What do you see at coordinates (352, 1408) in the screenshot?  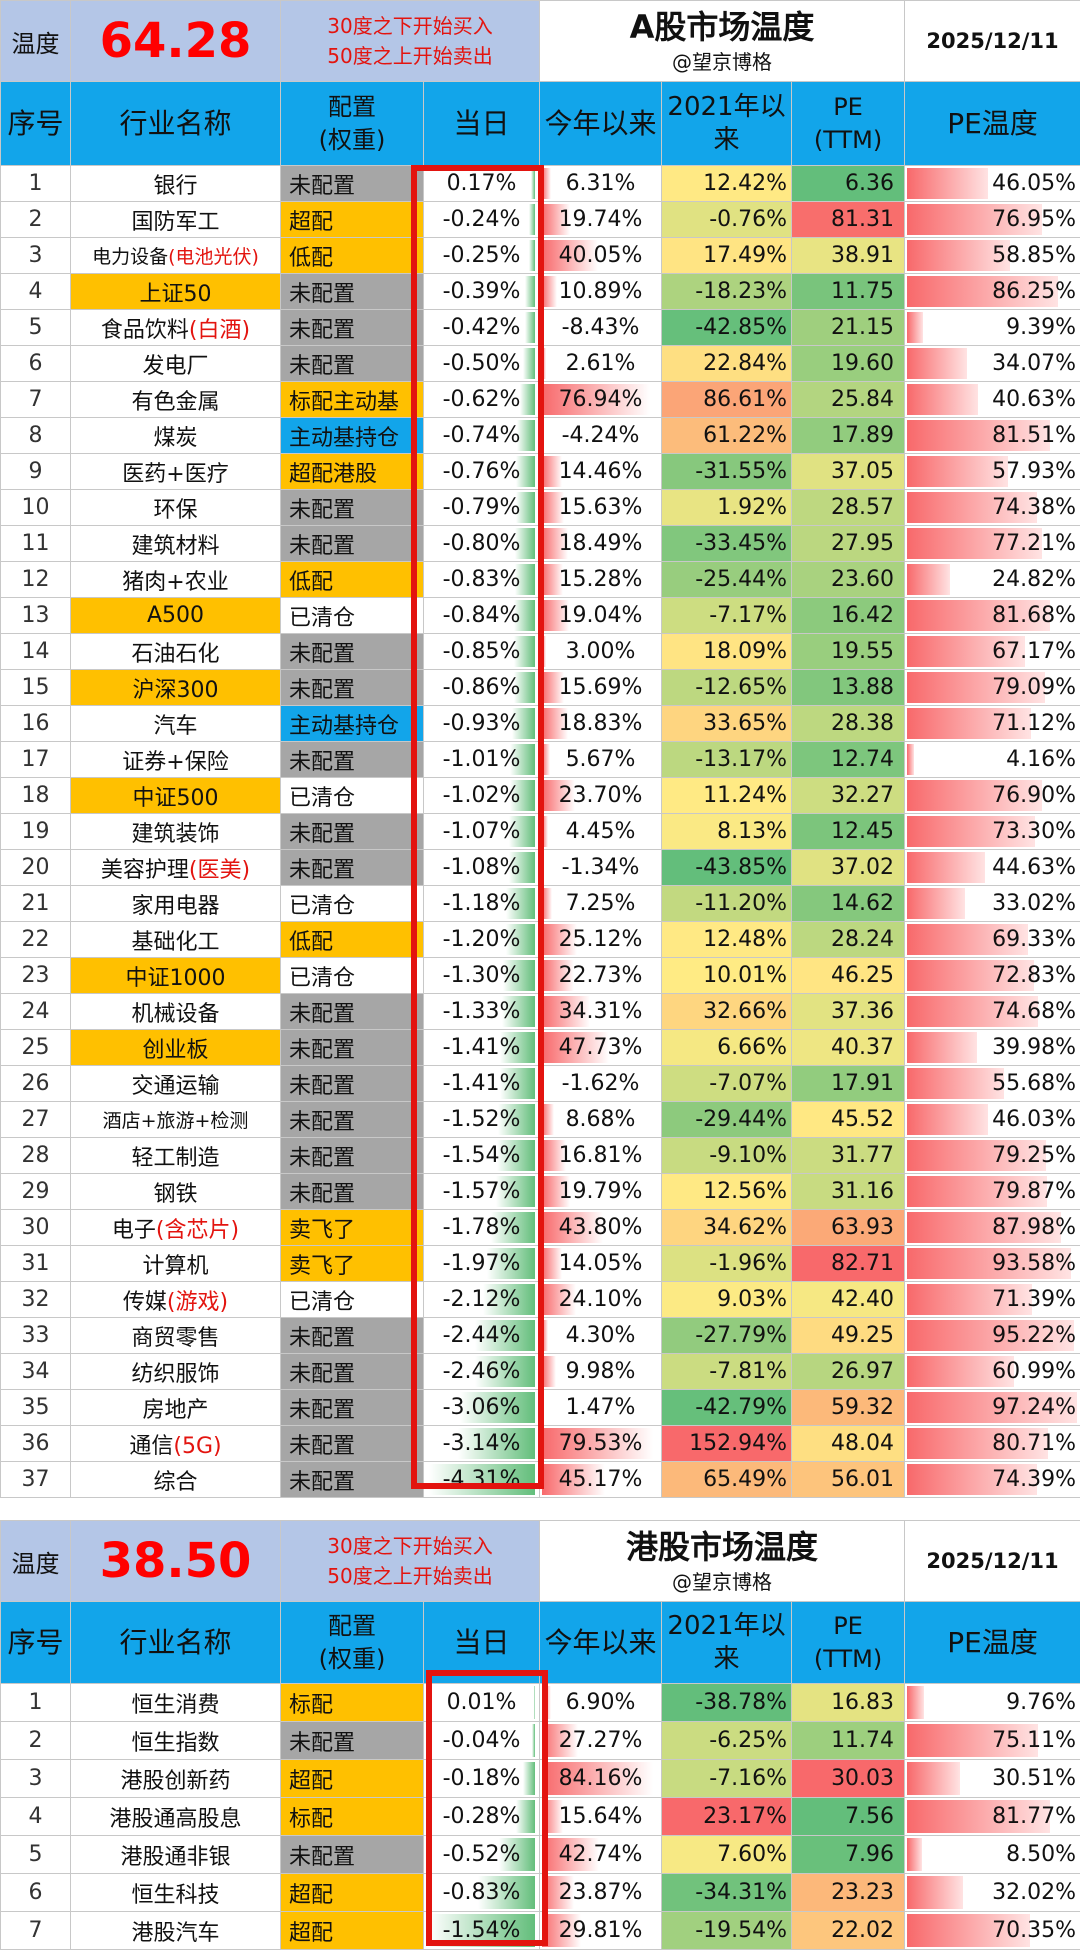 I see `allocation: 未配置` at bounding box center [352, 1408].